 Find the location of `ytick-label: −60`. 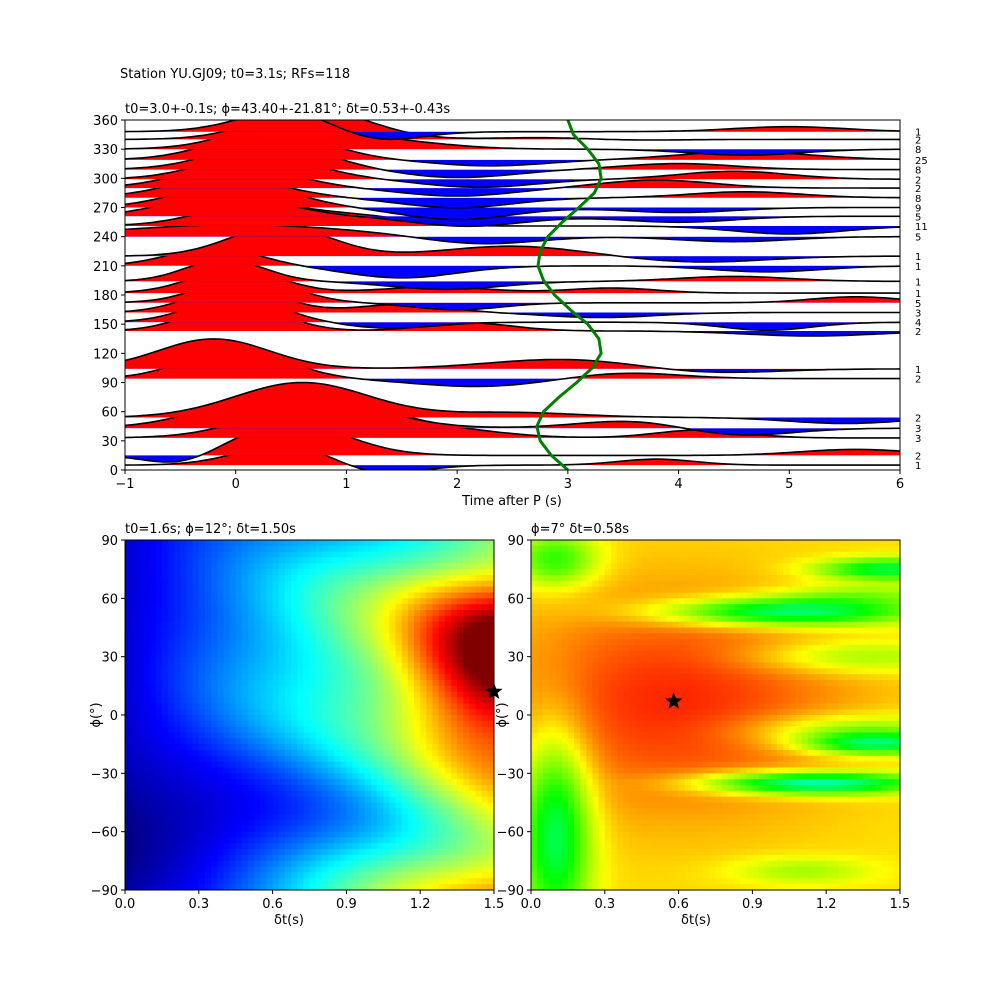

ytick-label: −60 is located at coordinates (104, 833).